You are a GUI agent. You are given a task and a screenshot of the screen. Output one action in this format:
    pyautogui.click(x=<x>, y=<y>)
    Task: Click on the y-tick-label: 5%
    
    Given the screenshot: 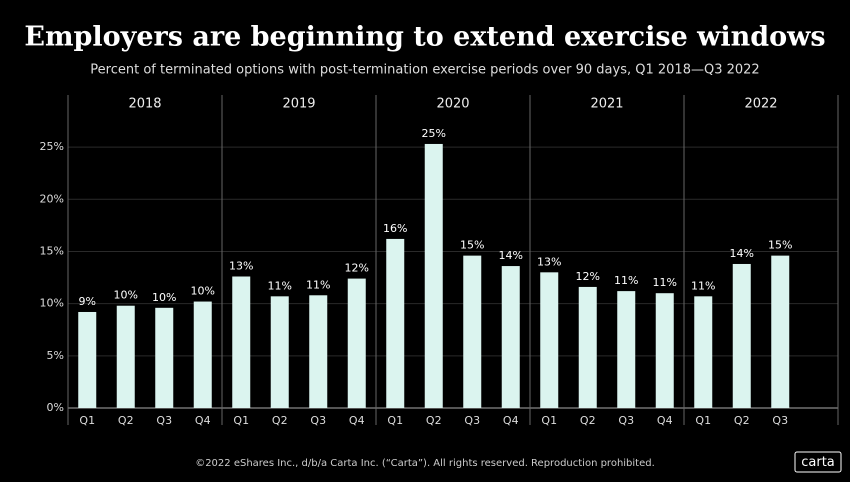 What is the action you would take?
    pyautogui.click(x=55, y=355)
    